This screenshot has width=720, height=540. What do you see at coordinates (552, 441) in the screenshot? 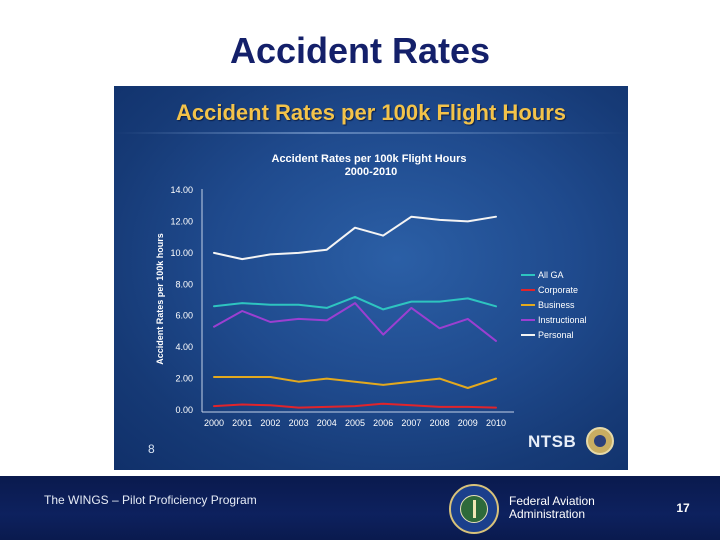
I see `ntsb-logo: NTSB` at bounding box center [552, 441].